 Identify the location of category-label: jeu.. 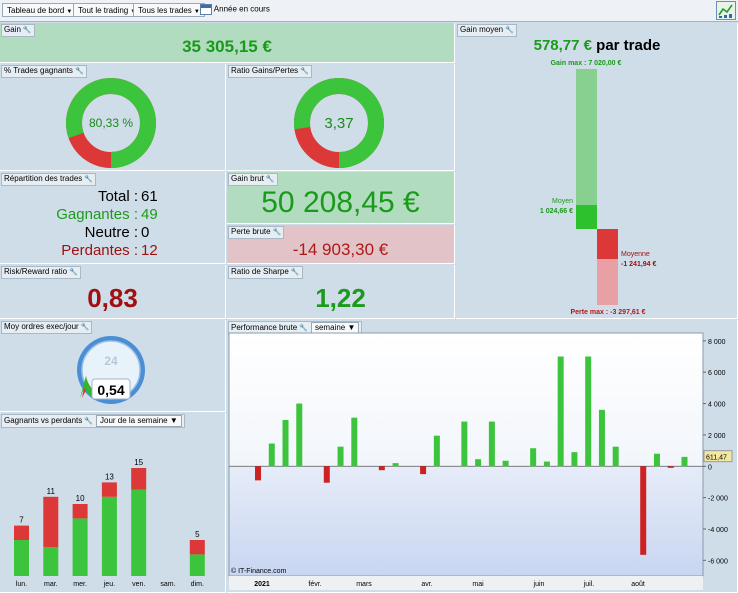
(109, 584).